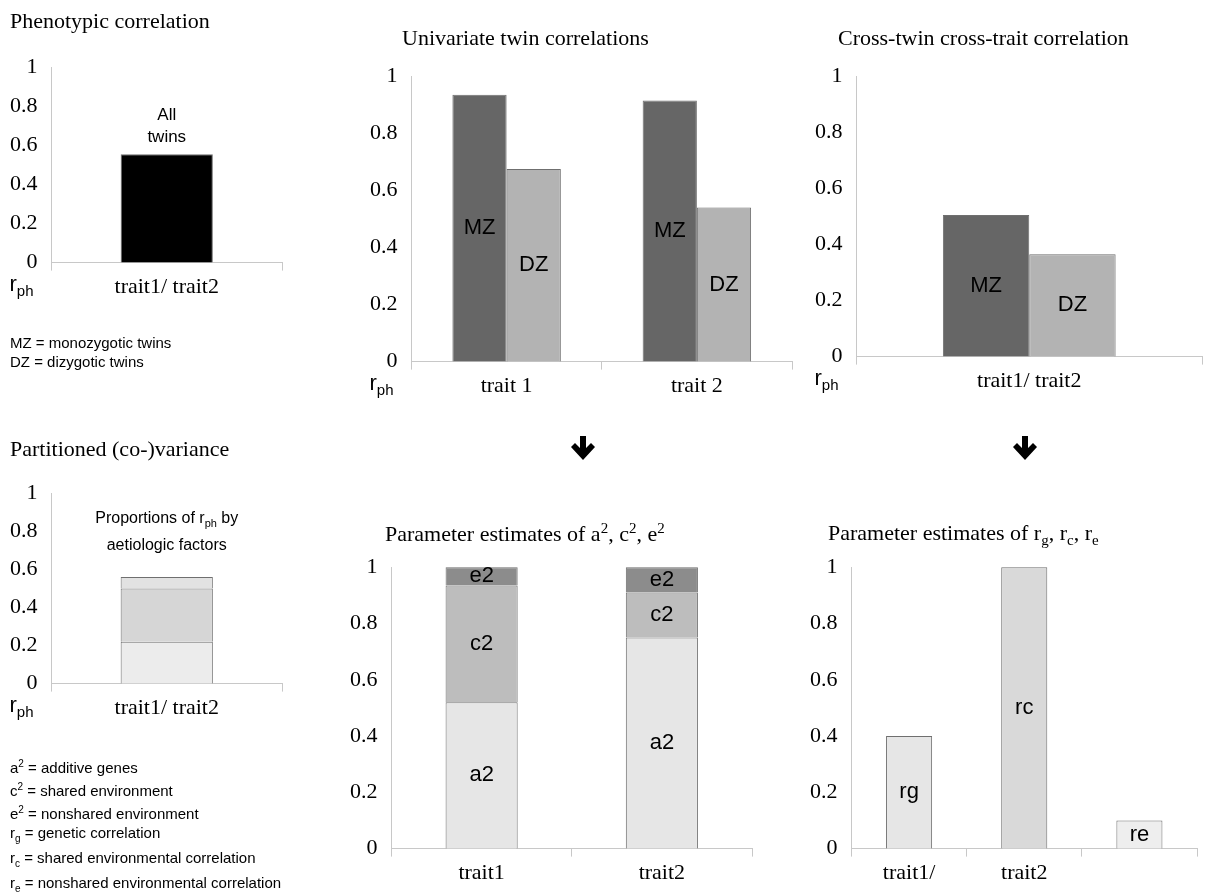 The width and height of the screenshot is (1212, 893). I want to click on x-tick-label: trait 1, so click(506, 384).